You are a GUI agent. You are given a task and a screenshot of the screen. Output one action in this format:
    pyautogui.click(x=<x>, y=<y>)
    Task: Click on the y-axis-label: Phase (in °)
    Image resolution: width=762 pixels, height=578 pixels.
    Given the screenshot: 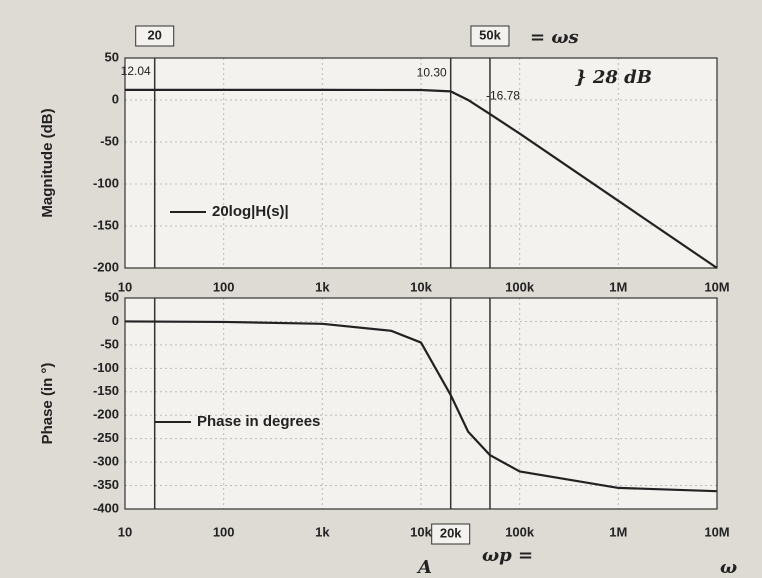 What is the action you would take?
    pyautogui.click(x=47, y=404)
    